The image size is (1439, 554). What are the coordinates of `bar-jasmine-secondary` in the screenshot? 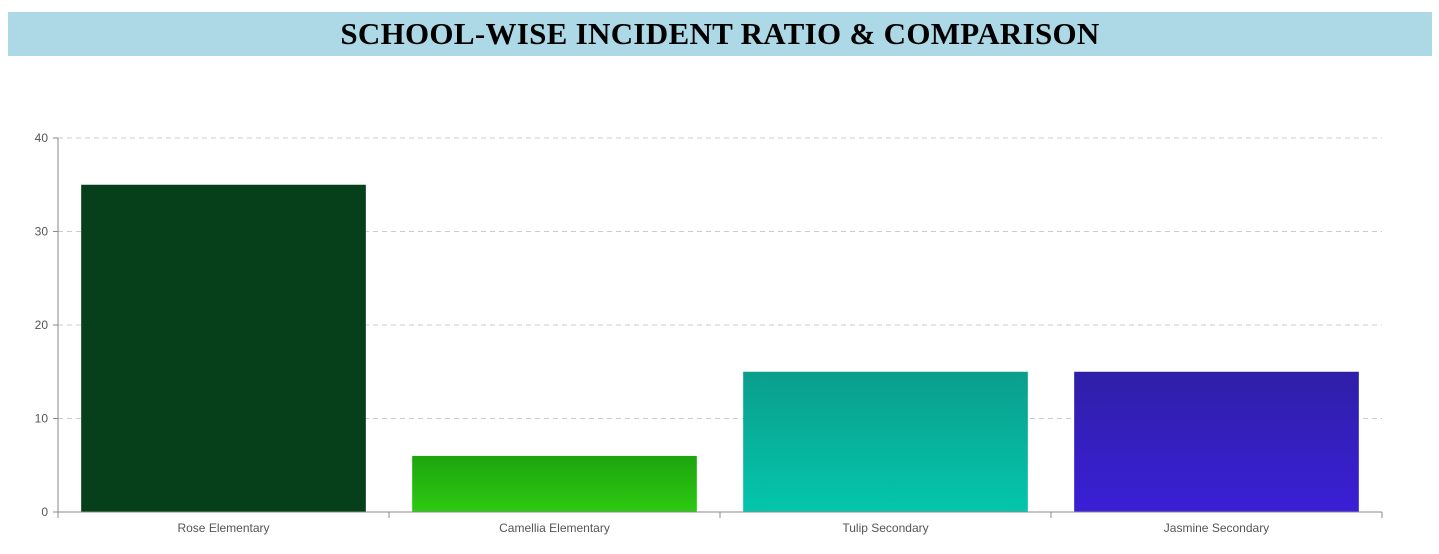 It's located at (1216, 441).